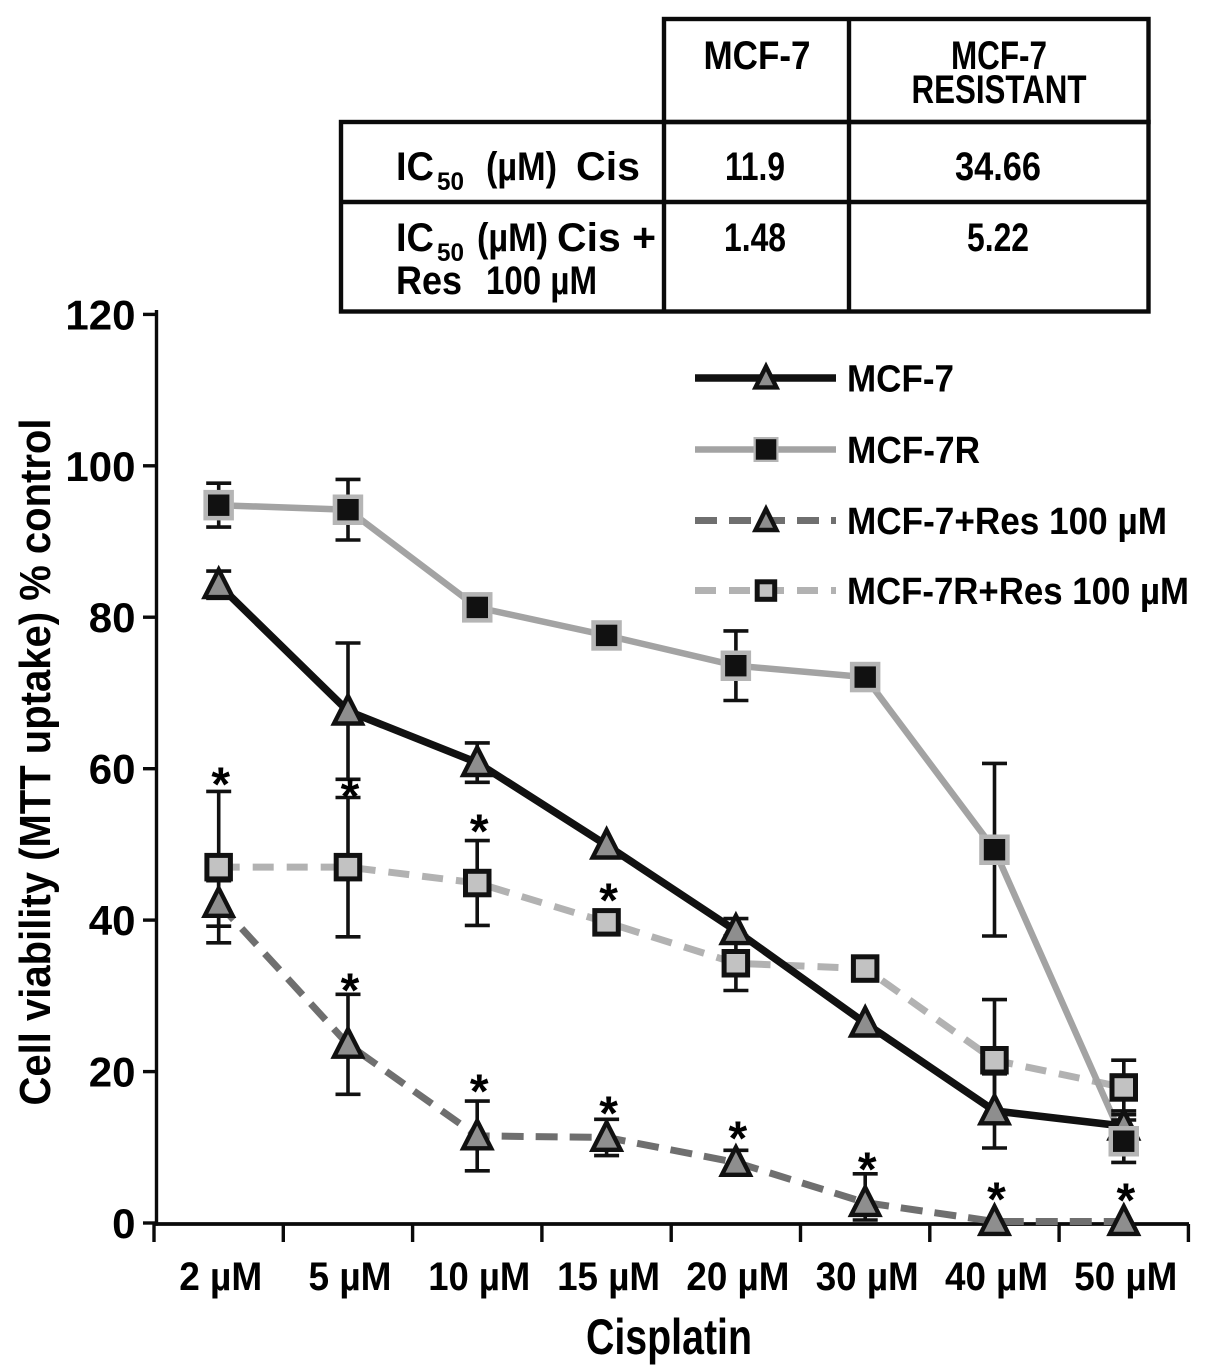 The width and height of the screenshot is (1205, 1370). Describe the element at coordinates (998, 167) in the screenshot. I see `svg-text: 34.66` at that location.